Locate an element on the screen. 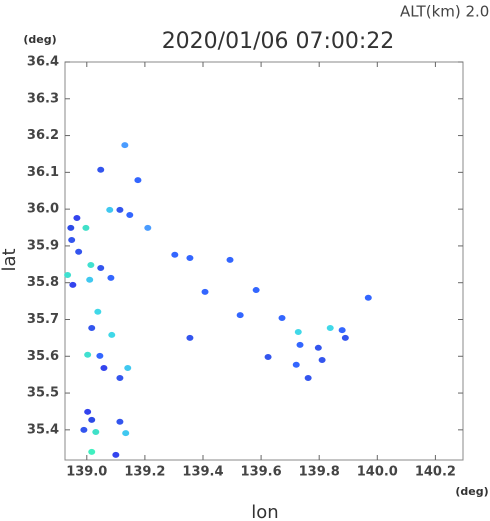  x-tick-label: 139.8 is located at coordinates (319, 472).